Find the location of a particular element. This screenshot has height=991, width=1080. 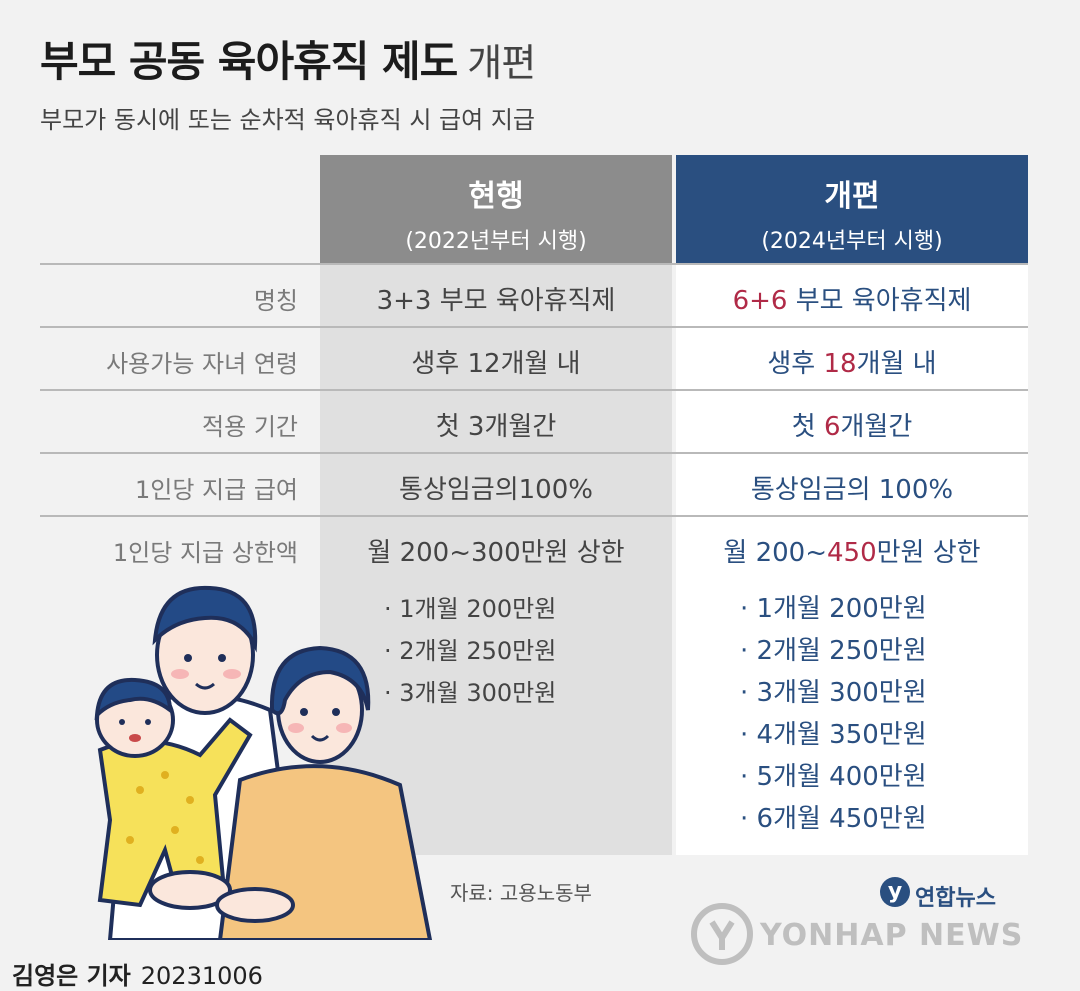

new-child-age: 생후 18개월 내 is located at coordinates (852, 364).